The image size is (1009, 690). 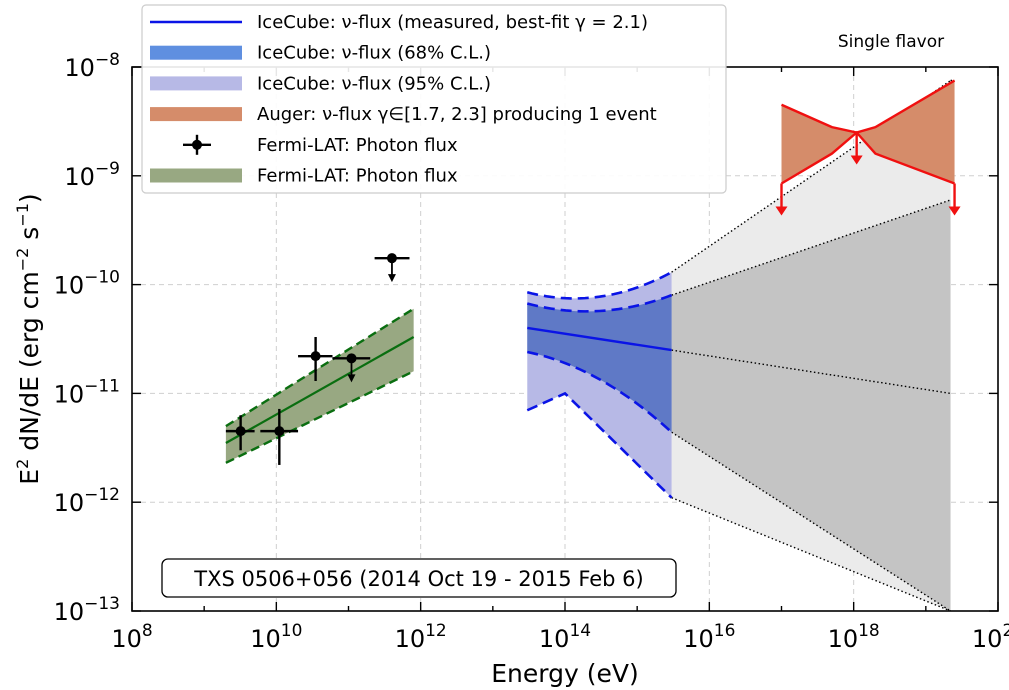 What do you see at coordinates (87, 392) in the screenshot?
I see `y-tick-label: 10⁻¹¹` at bounding box center [87, 392].